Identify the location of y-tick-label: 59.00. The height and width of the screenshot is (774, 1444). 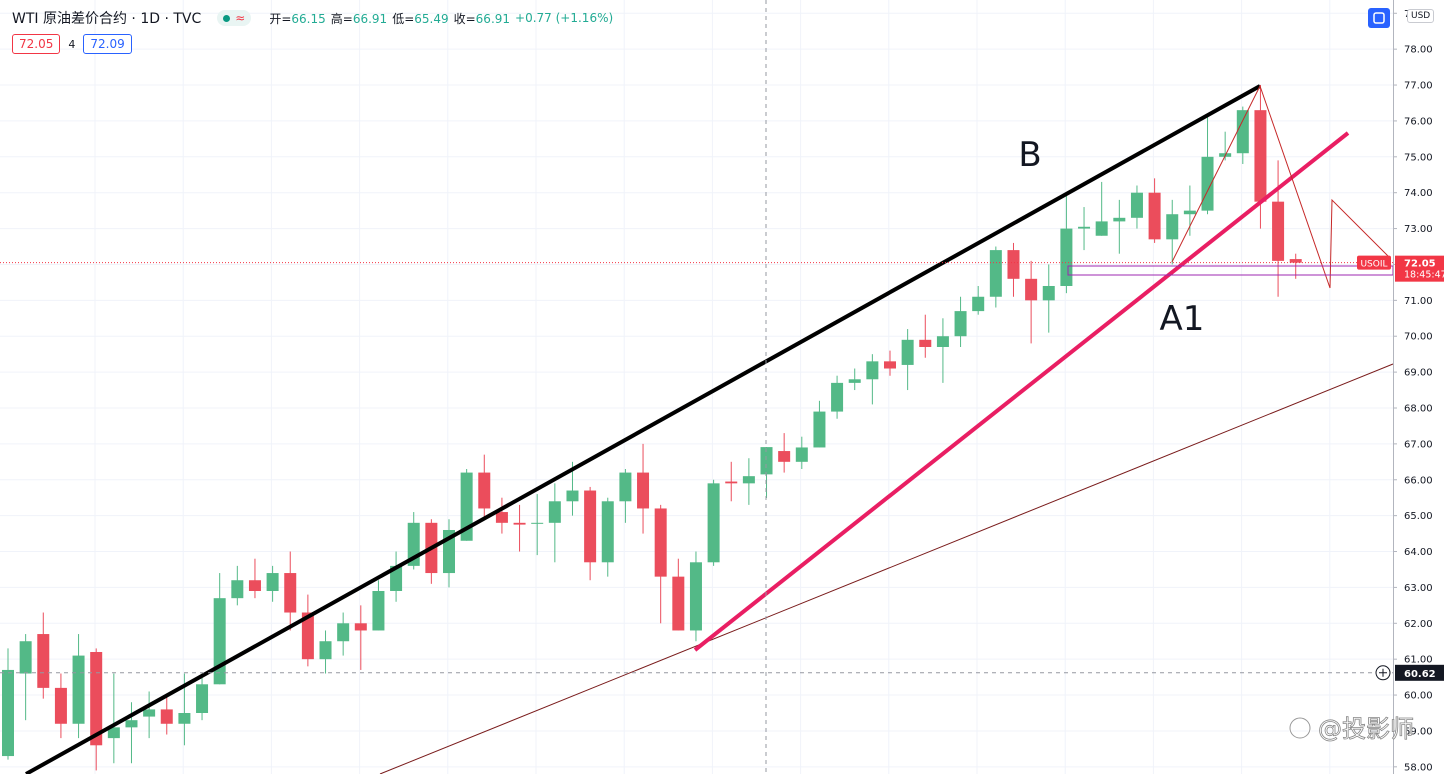
(1418, 731).